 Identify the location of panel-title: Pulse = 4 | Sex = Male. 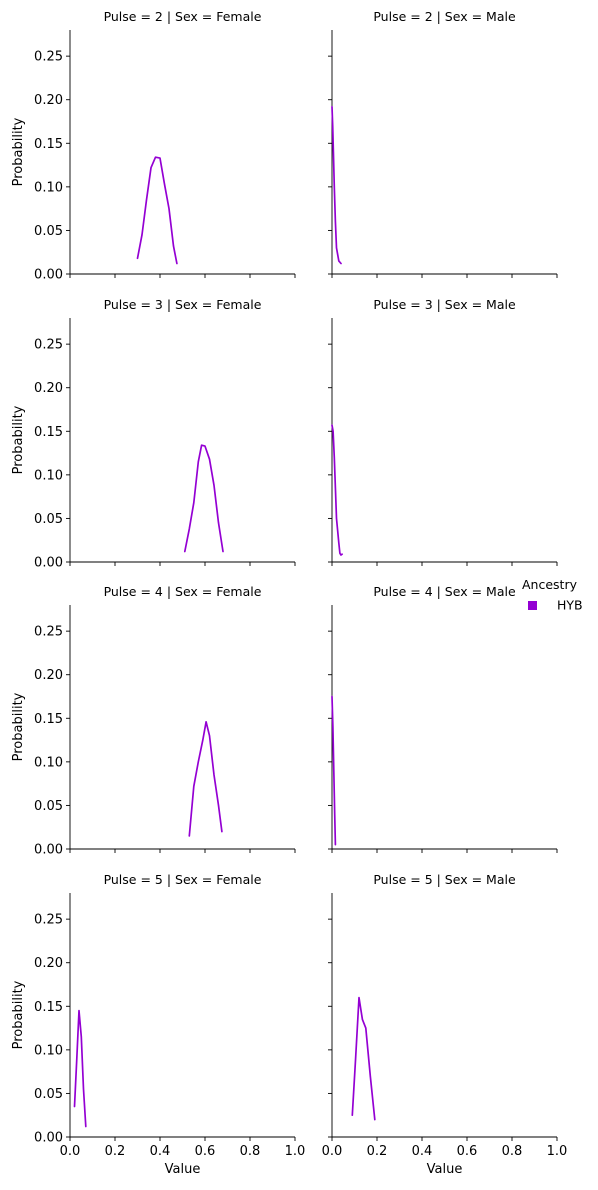
(444, 591).